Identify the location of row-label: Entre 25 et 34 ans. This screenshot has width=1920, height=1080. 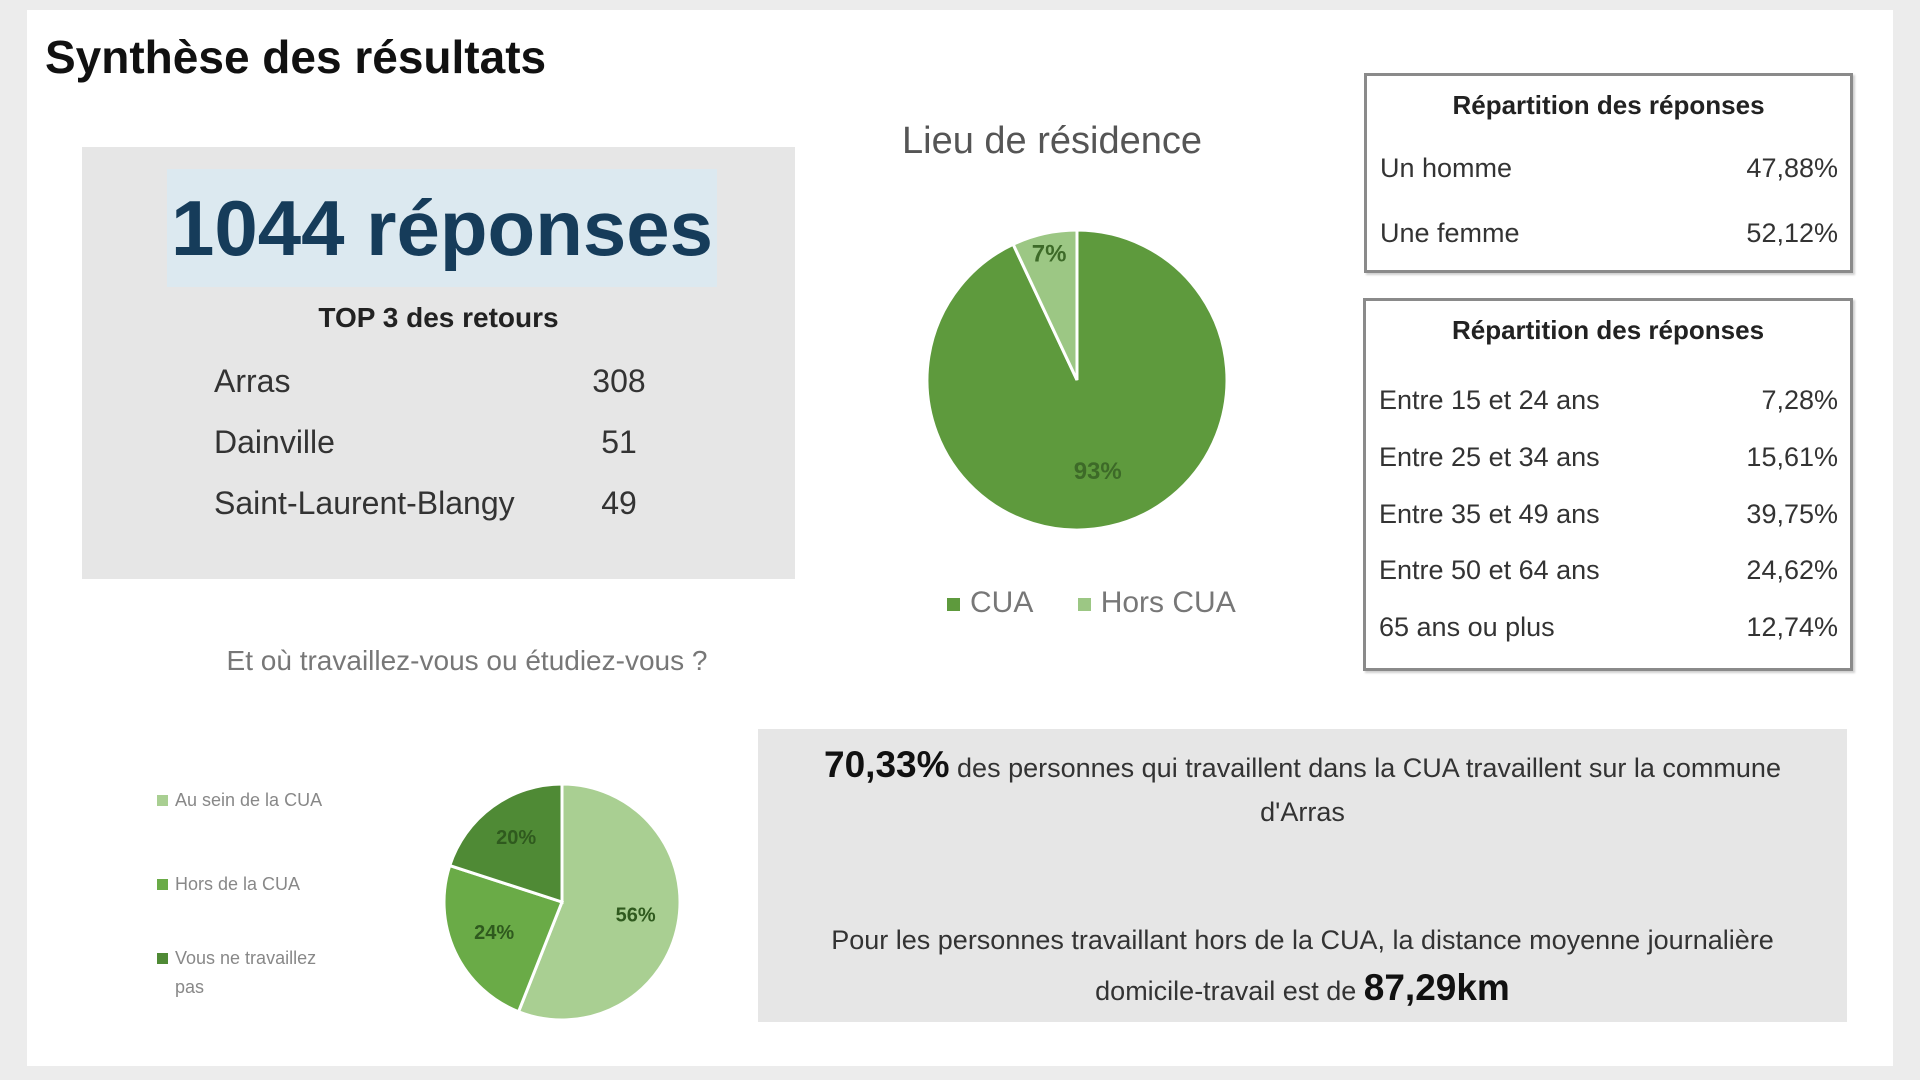
(1489, 457).